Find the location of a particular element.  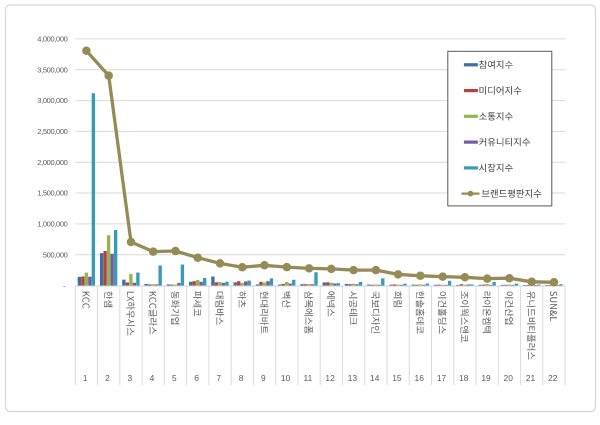

svg-text: 22 is located at coordinates (553, 378).